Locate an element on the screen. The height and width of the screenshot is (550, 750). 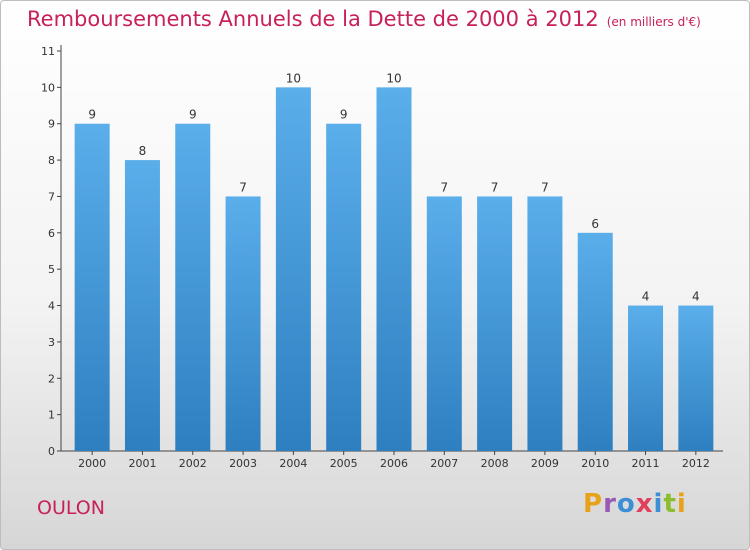
y-tick-label: 4 is located at coordinates (51, 306).